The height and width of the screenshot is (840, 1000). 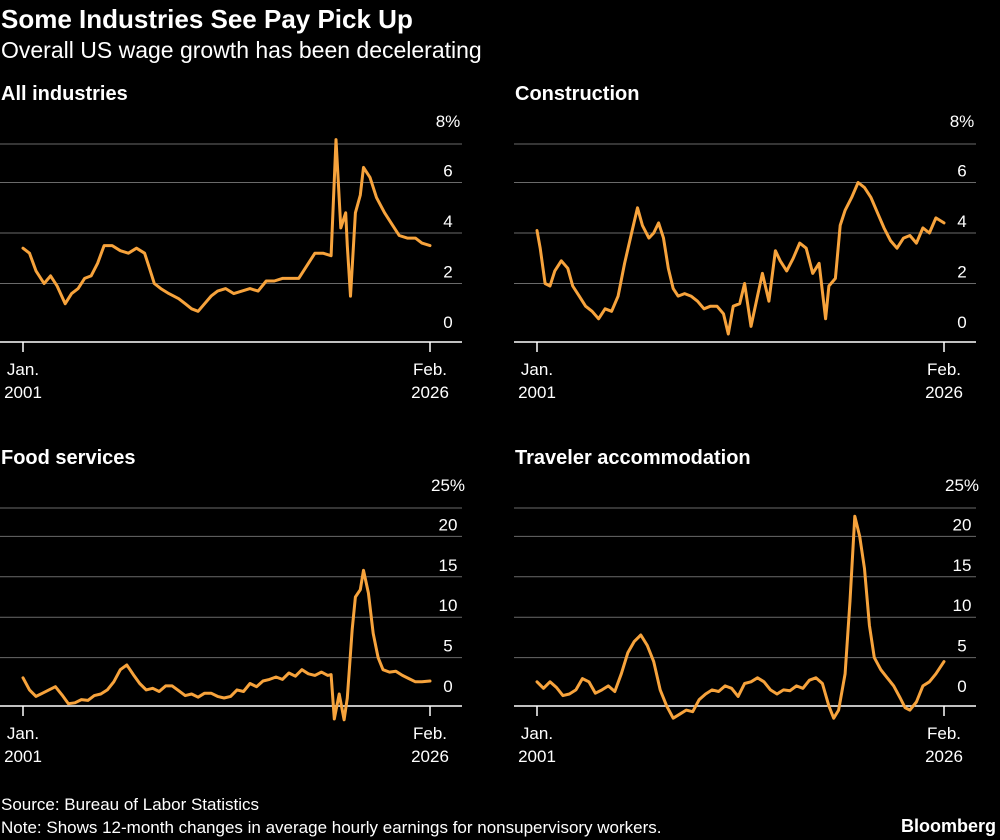 What do you see at coordinates (633, 458) in the screenshot?
I see `panel-title-traveler-accommodation: Traveler accommodation` at bounding box center [633, 458].